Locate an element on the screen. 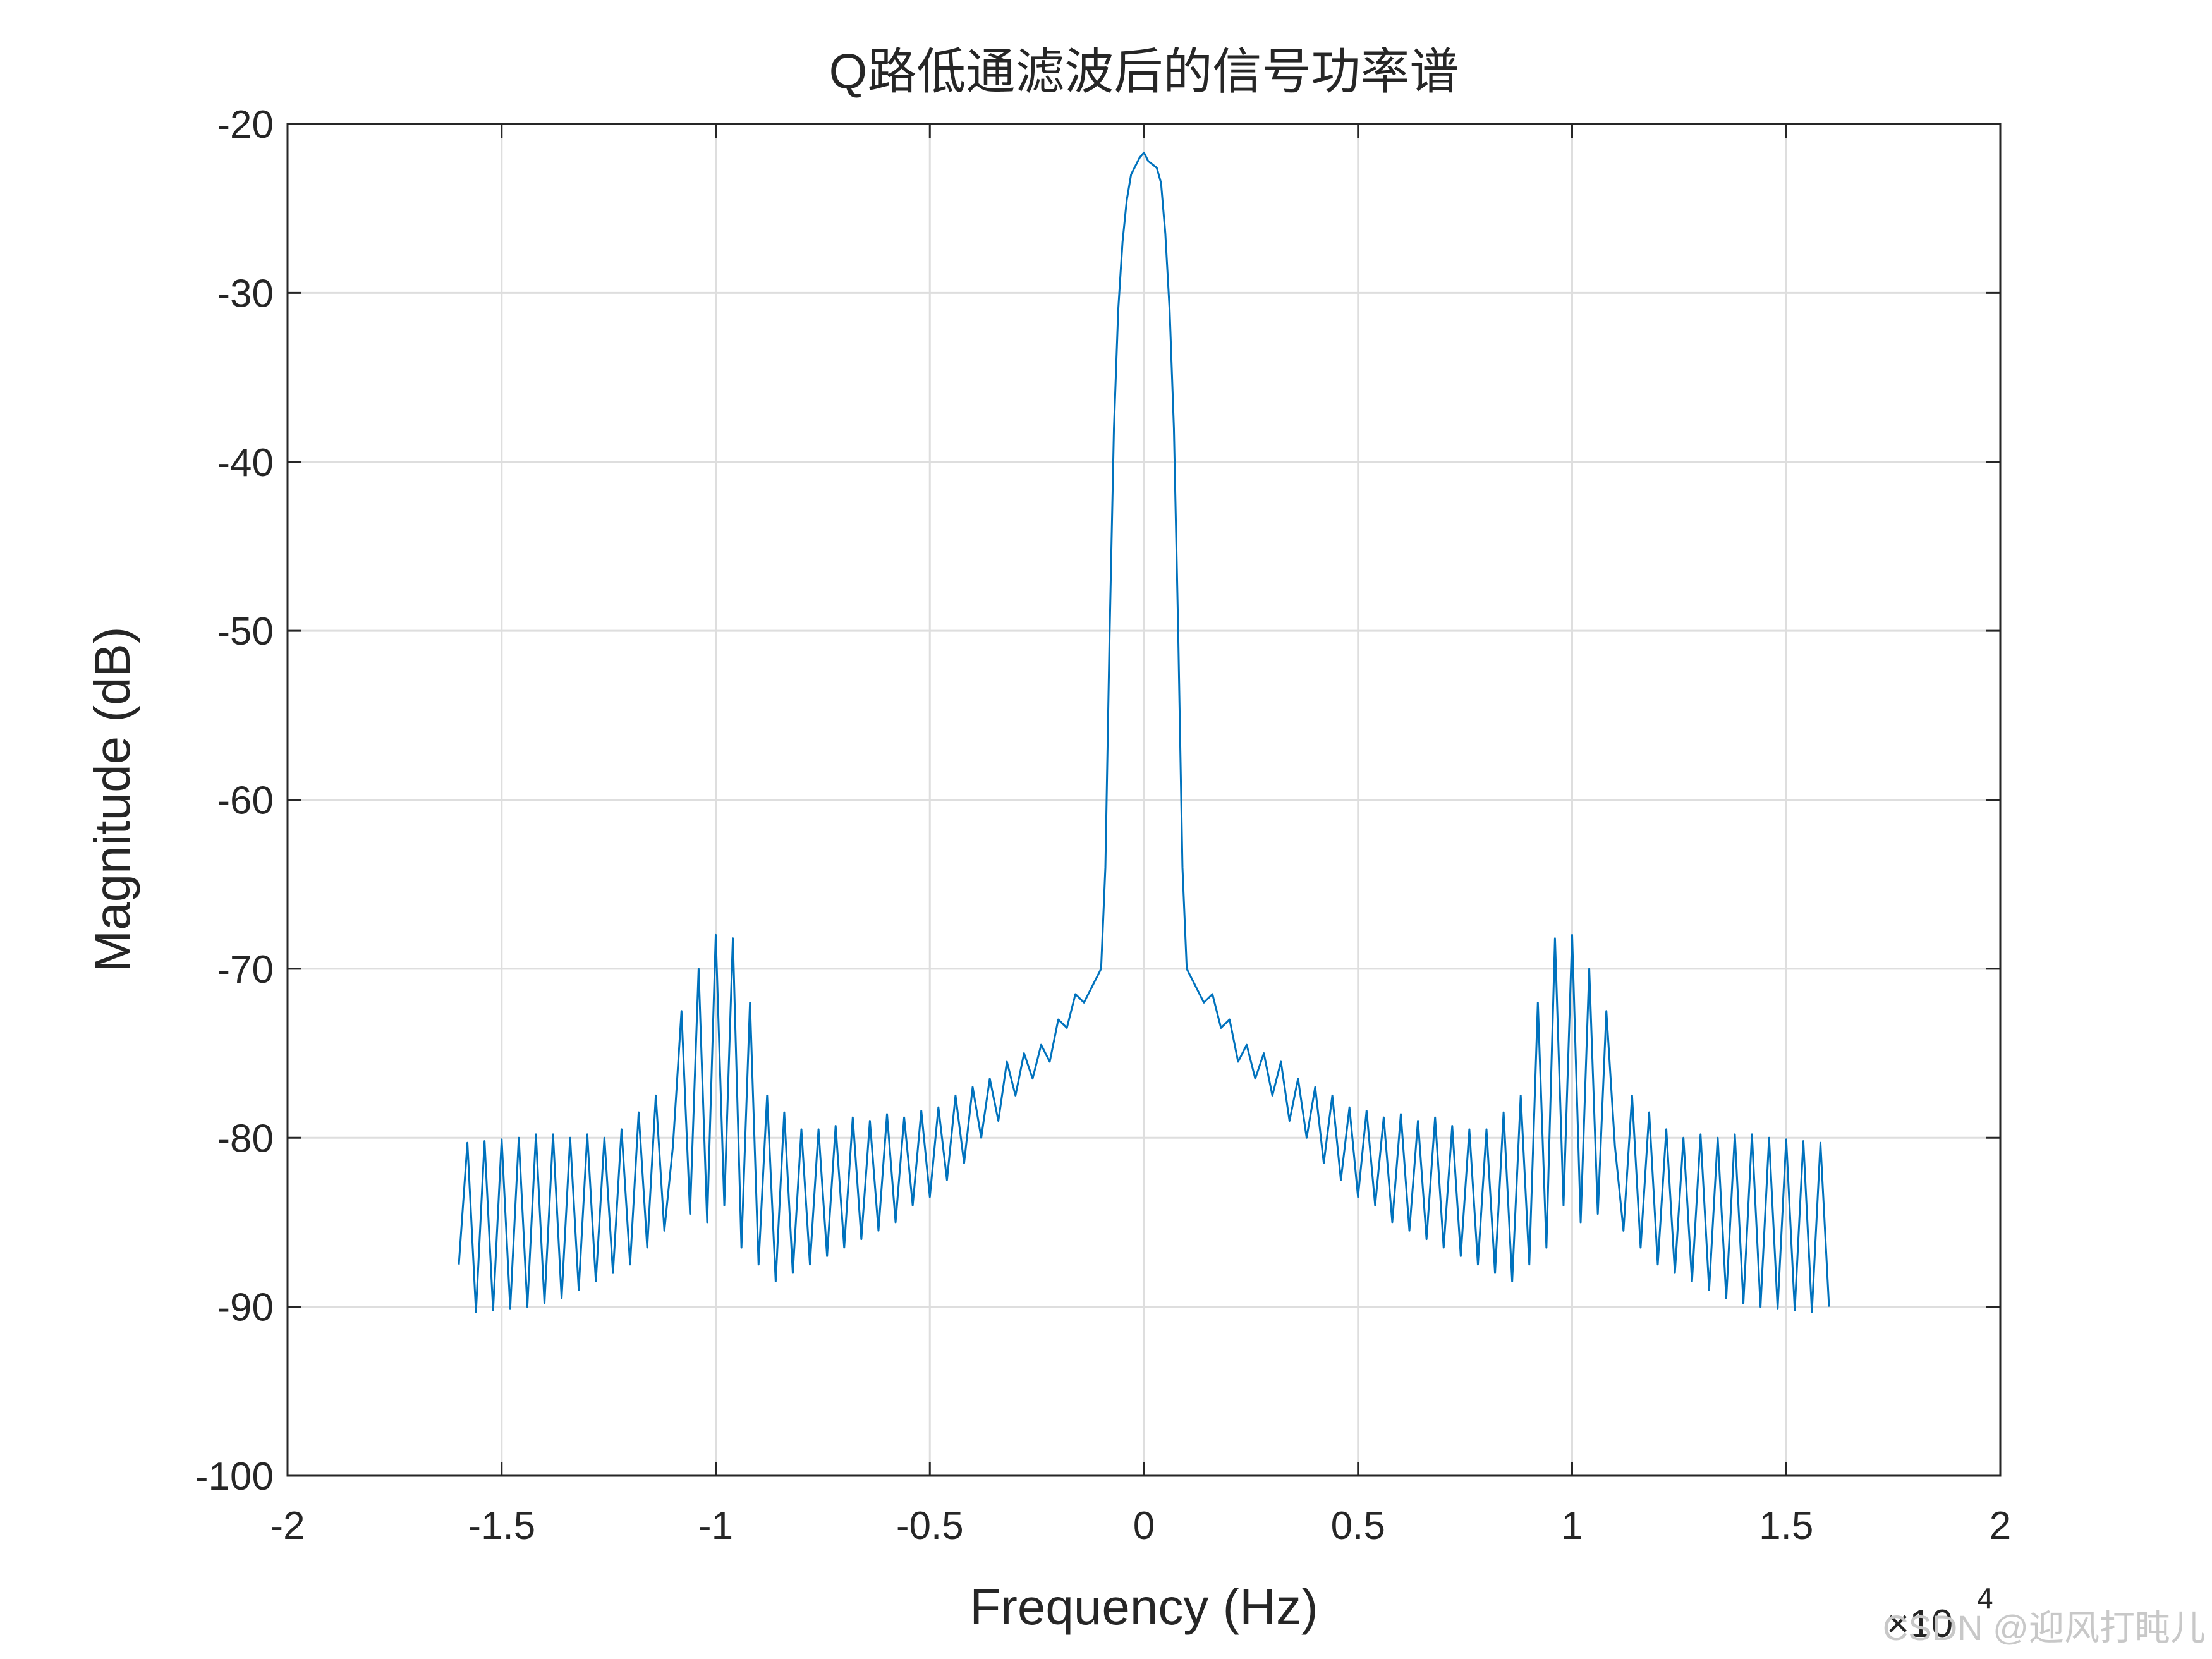  y-tick-label: -20 is located at coordinates (245, 125).